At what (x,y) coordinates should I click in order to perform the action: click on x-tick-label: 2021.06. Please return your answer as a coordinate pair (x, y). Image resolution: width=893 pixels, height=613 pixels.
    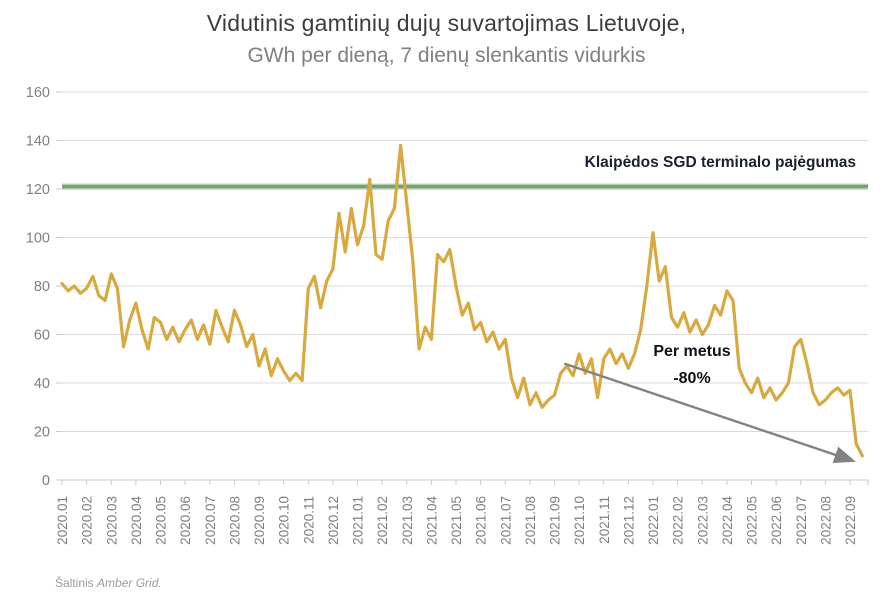
    Looking at the image, I should click on (481, 520).